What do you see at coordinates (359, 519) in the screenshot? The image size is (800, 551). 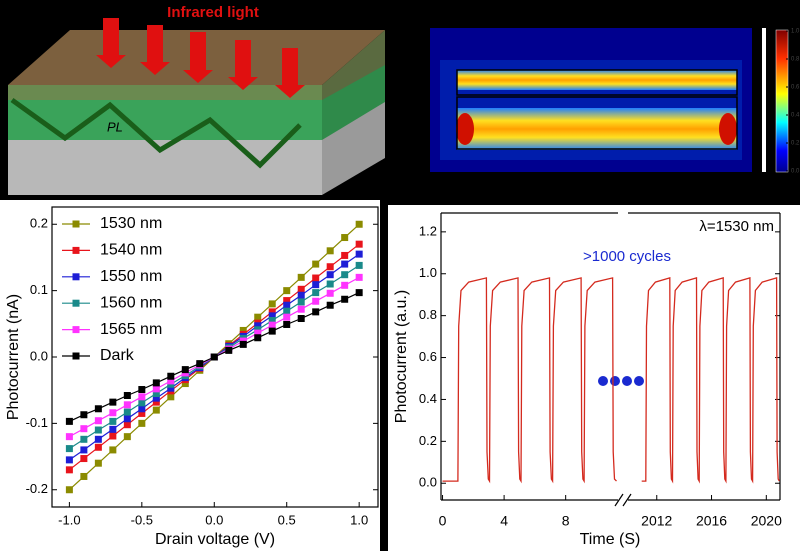 I see `x-tick-label: 1.0` at bounding box center [359, 519].